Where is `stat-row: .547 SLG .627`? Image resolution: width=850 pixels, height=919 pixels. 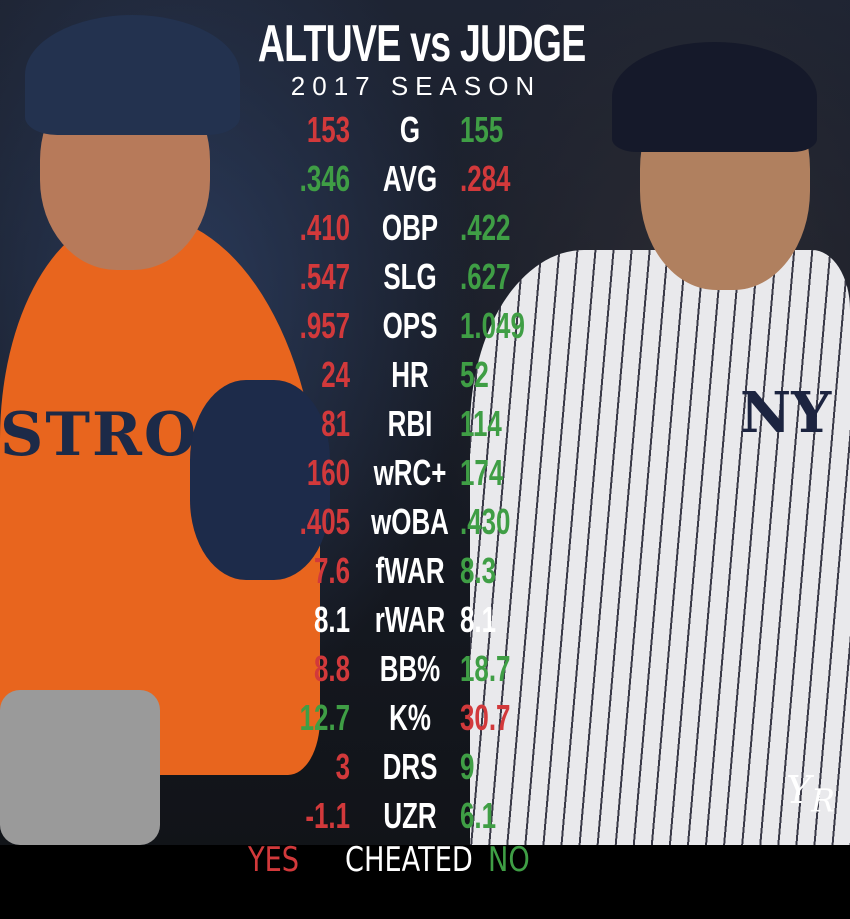
stat-row: .547 SLG .627 is located at coordinates (425, 277).